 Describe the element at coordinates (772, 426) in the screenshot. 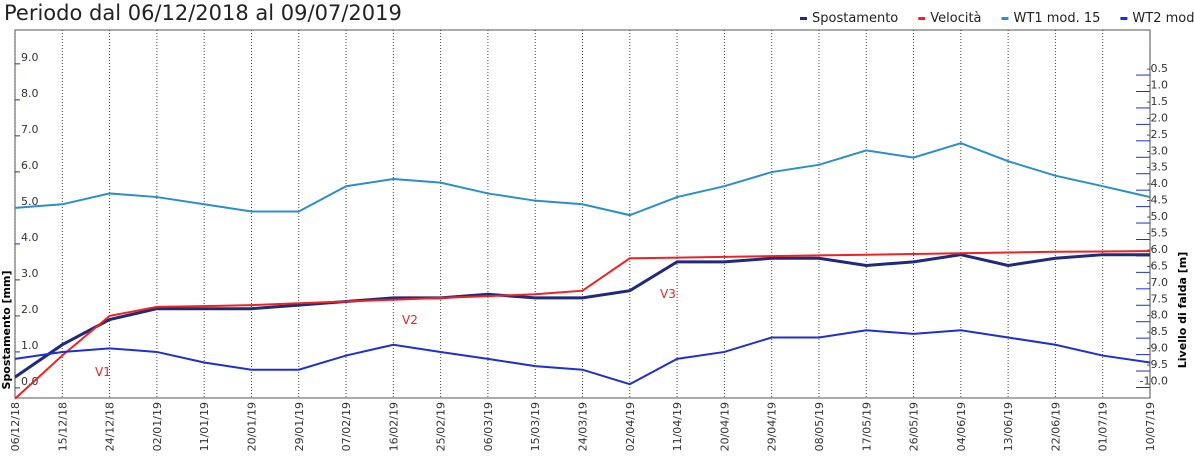

I see `x-tick-label: 29/04/19` at that location.